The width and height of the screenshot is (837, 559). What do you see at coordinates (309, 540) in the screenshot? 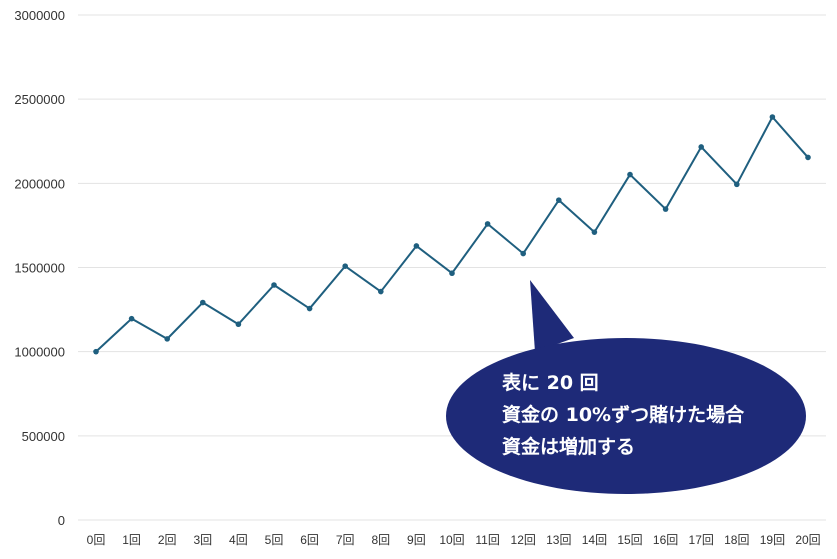
I see `x-tick-label: 6回` at bounding box center [309, 540].